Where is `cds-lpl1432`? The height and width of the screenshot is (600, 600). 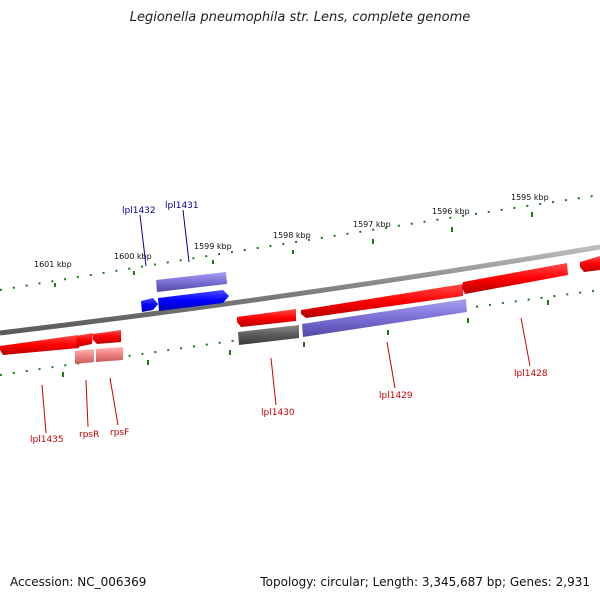
cds-lpl1432 is located at coordinates (149, 305).